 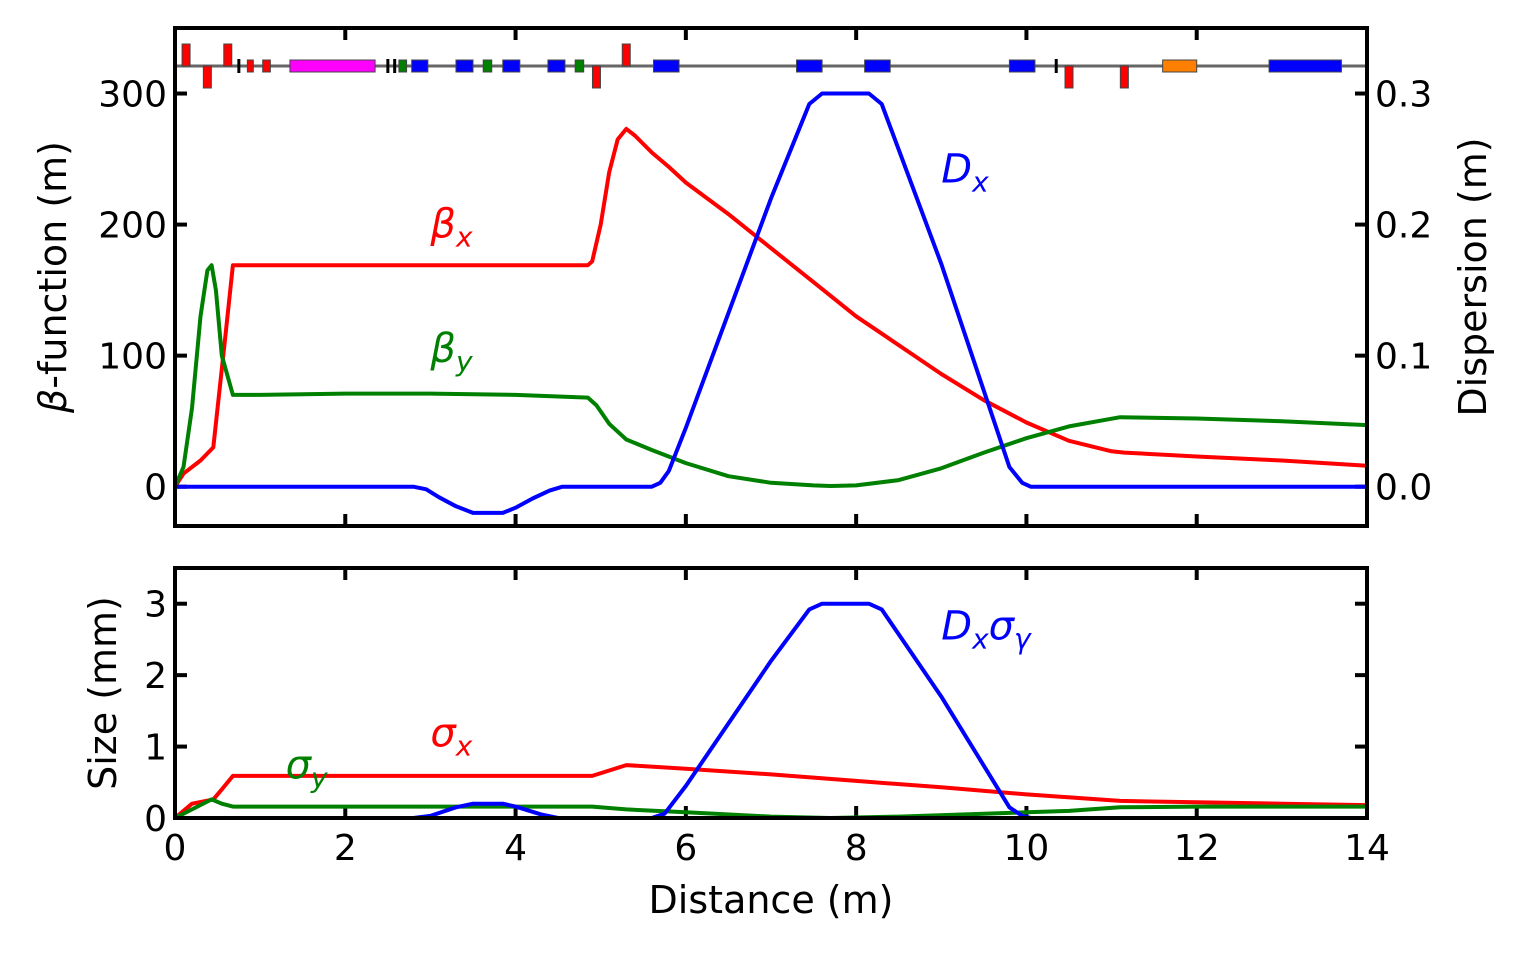 What do you see at coordinates (965, 173) in the screenshot?
I see `top-series-label: Dx` at bounding box center [965, 173].